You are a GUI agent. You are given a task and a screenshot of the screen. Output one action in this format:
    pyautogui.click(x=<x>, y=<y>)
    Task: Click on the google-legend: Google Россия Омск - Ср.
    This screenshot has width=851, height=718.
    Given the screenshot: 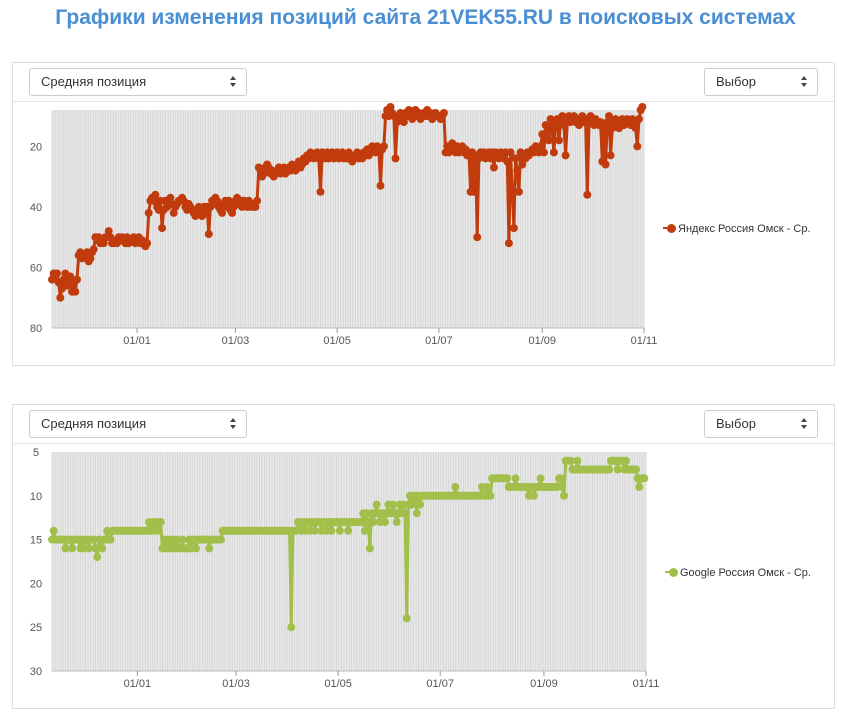 What is the action you would take?
    pyautogui.click(x=738, y=573)
    